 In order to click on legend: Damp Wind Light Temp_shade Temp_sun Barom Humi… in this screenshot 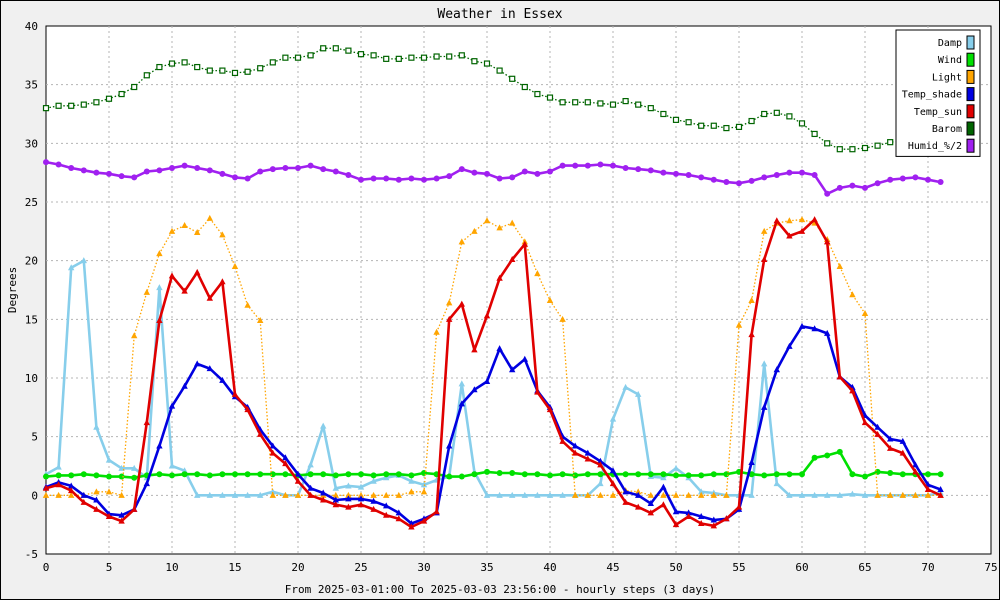, I will do `click(938, 93)`.